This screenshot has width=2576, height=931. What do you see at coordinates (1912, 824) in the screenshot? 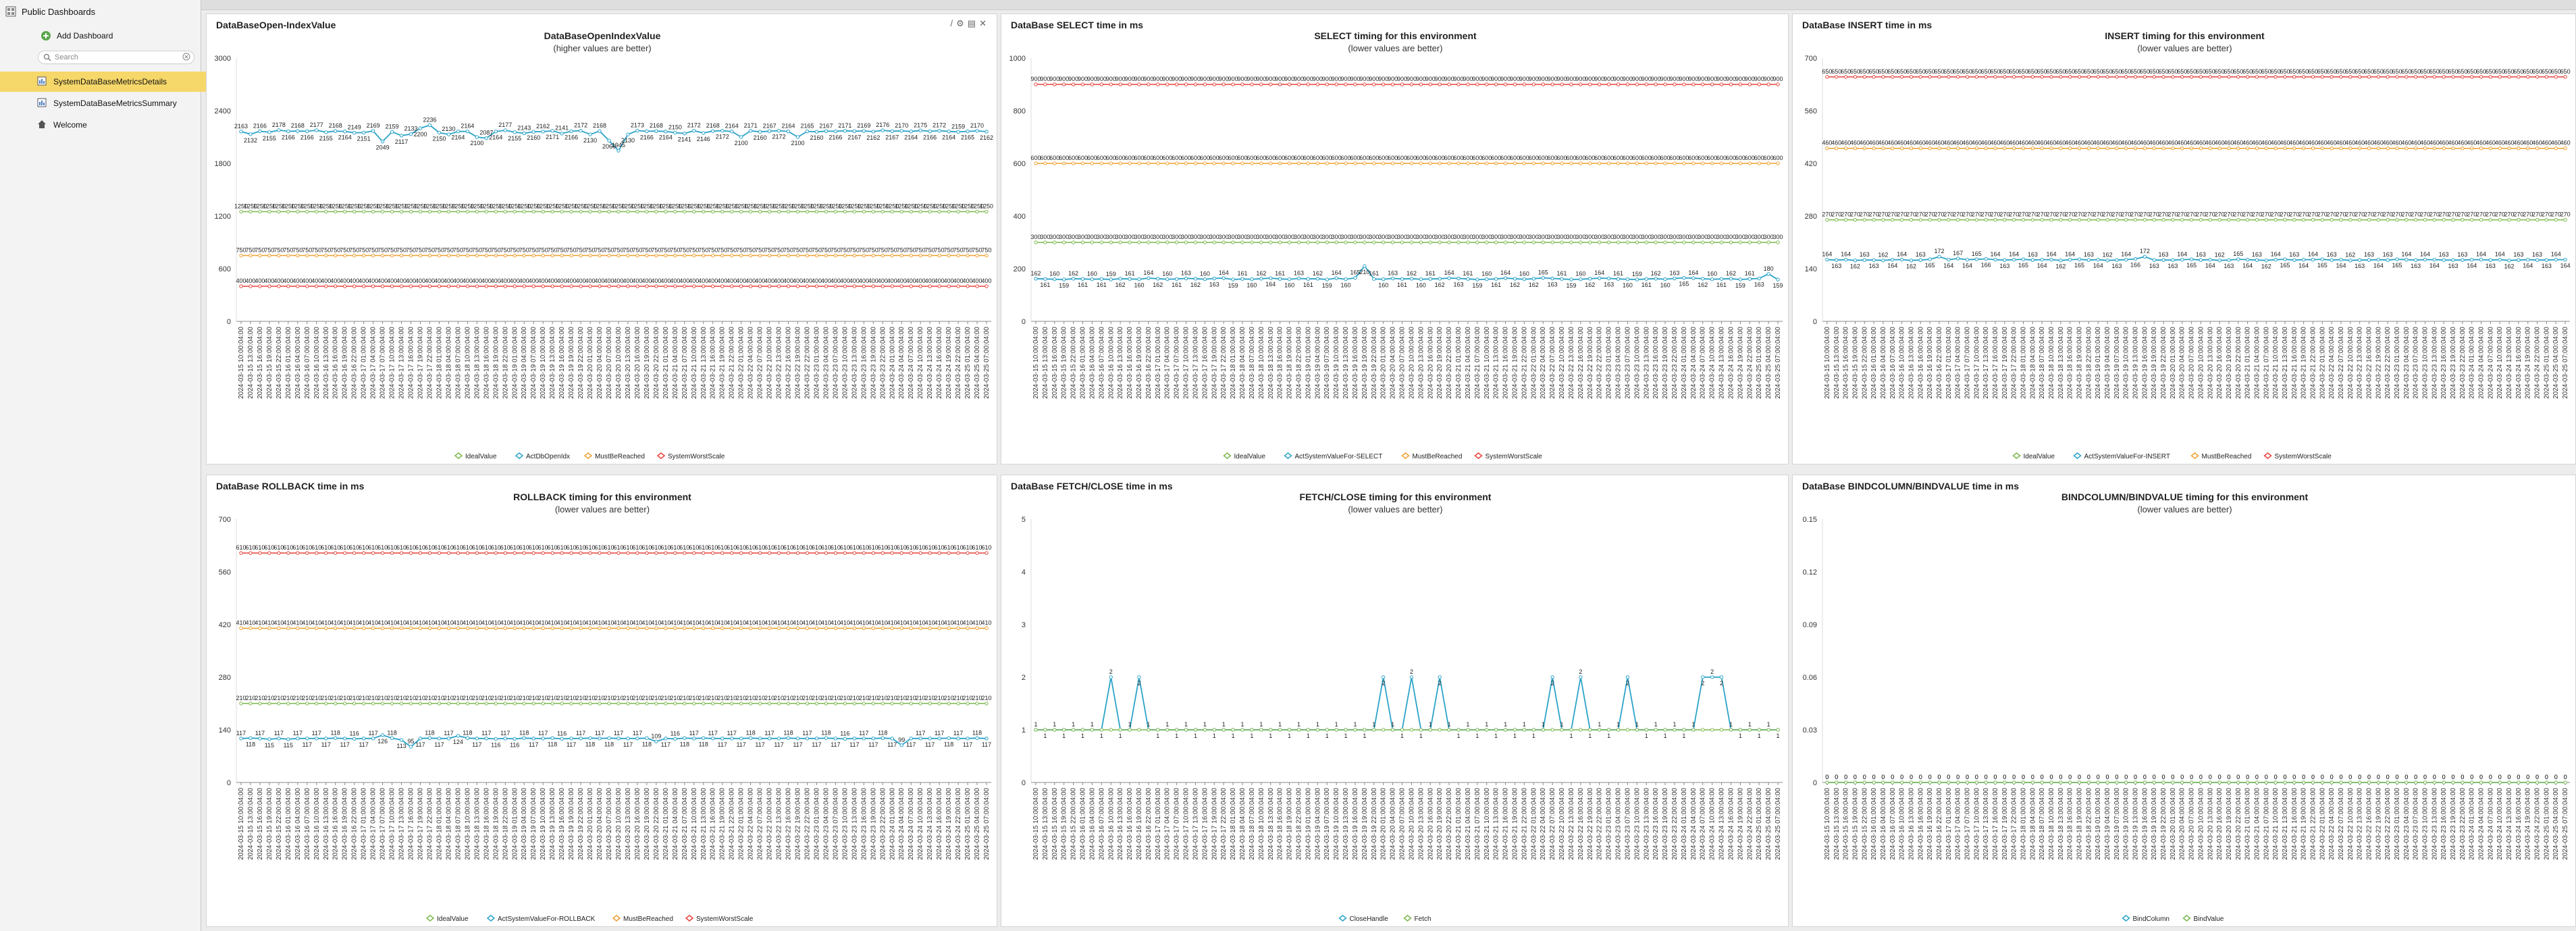
I see `x-tick-label: 2024-03-16 13:00:04:00` at bounding box center [1912, 824].